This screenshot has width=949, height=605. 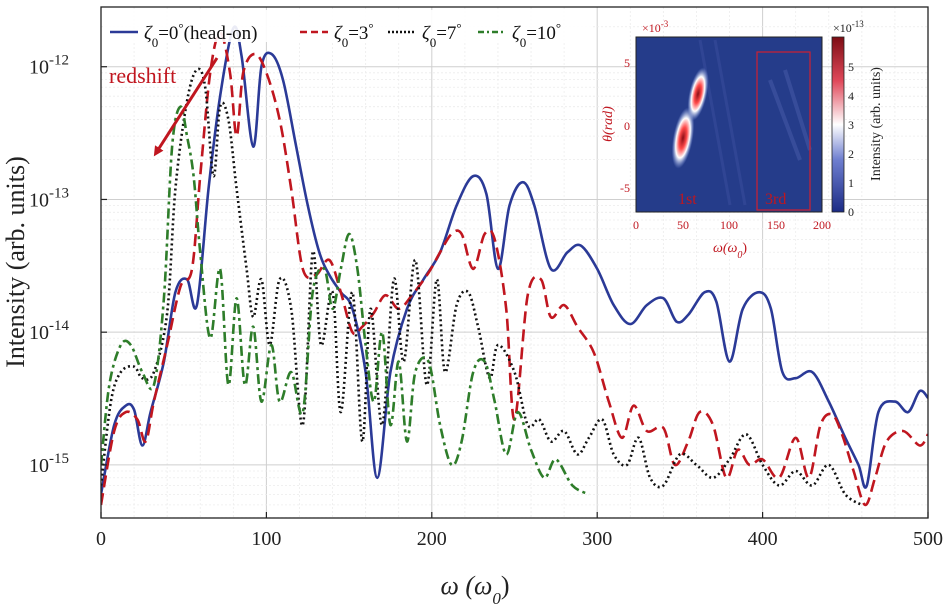 I want to click on inset-y-multiplier: ×10⁻³, so click(x=655, y=27).